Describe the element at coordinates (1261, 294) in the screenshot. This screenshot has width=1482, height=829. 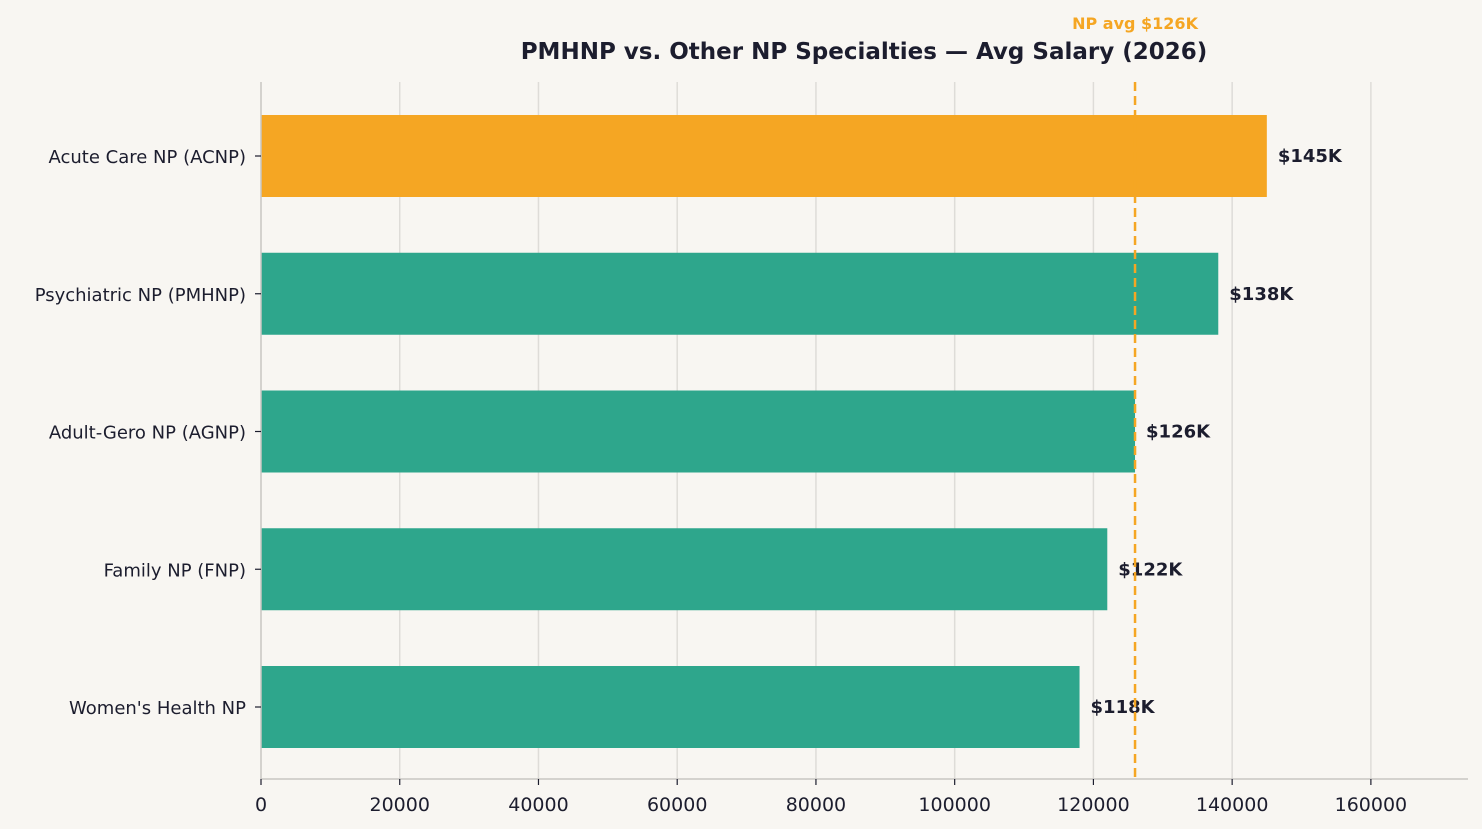
I see `data-label: $138K` at that location.